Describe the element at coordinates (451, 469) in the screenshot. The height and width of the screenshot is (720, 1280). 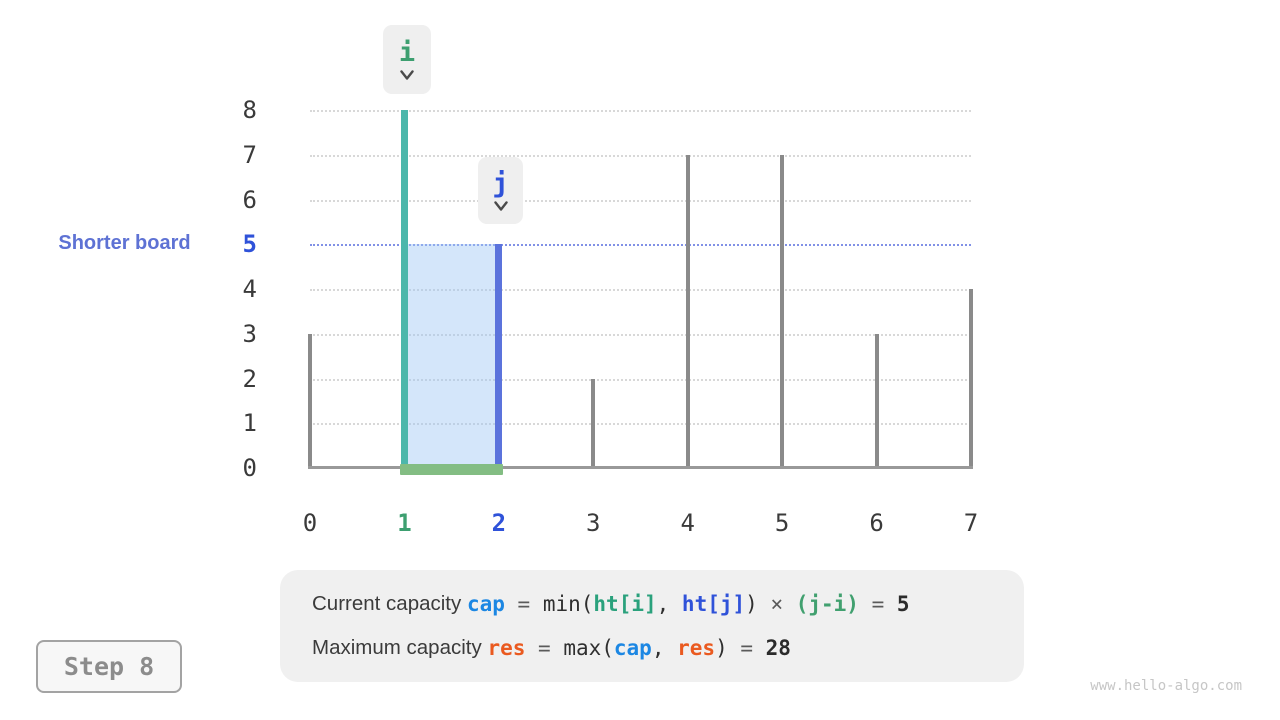
I see `width-highlight-bar` at that location.